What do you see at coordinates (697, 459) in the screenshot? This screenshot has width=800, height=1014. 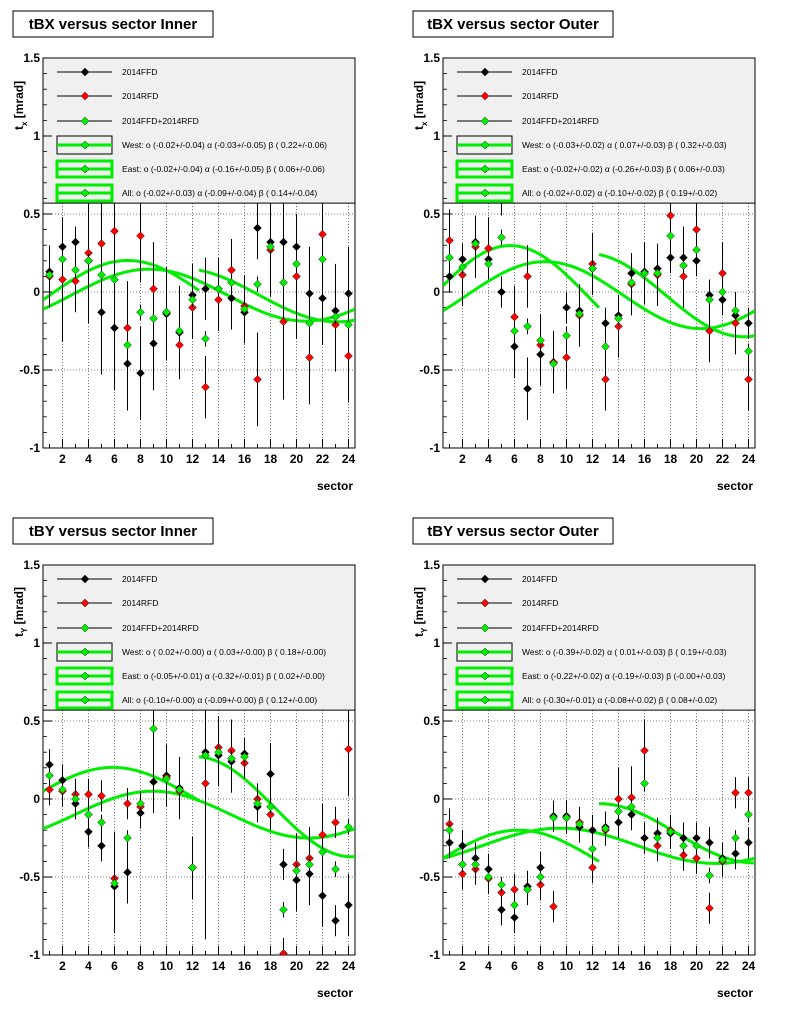 I see `x-tick-label: 20` at bounding box center [697, 459].